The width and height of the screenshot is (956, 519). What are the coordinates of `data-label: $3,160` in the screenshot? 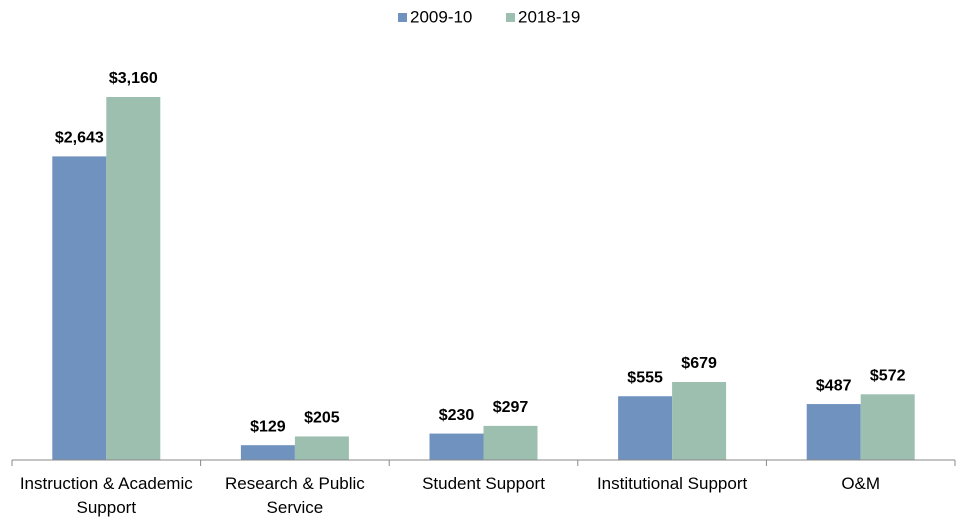 It's located at (133, 78).